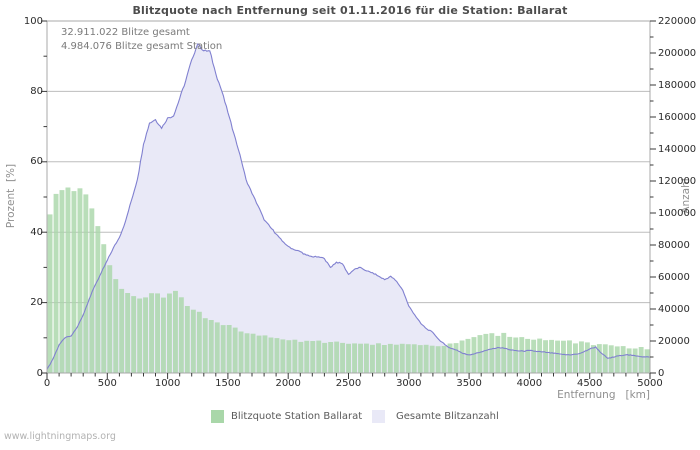 The width and height of the screenshot is (700, 450). I want to click on y-right-tick-label: 80000, so click(674, 245).